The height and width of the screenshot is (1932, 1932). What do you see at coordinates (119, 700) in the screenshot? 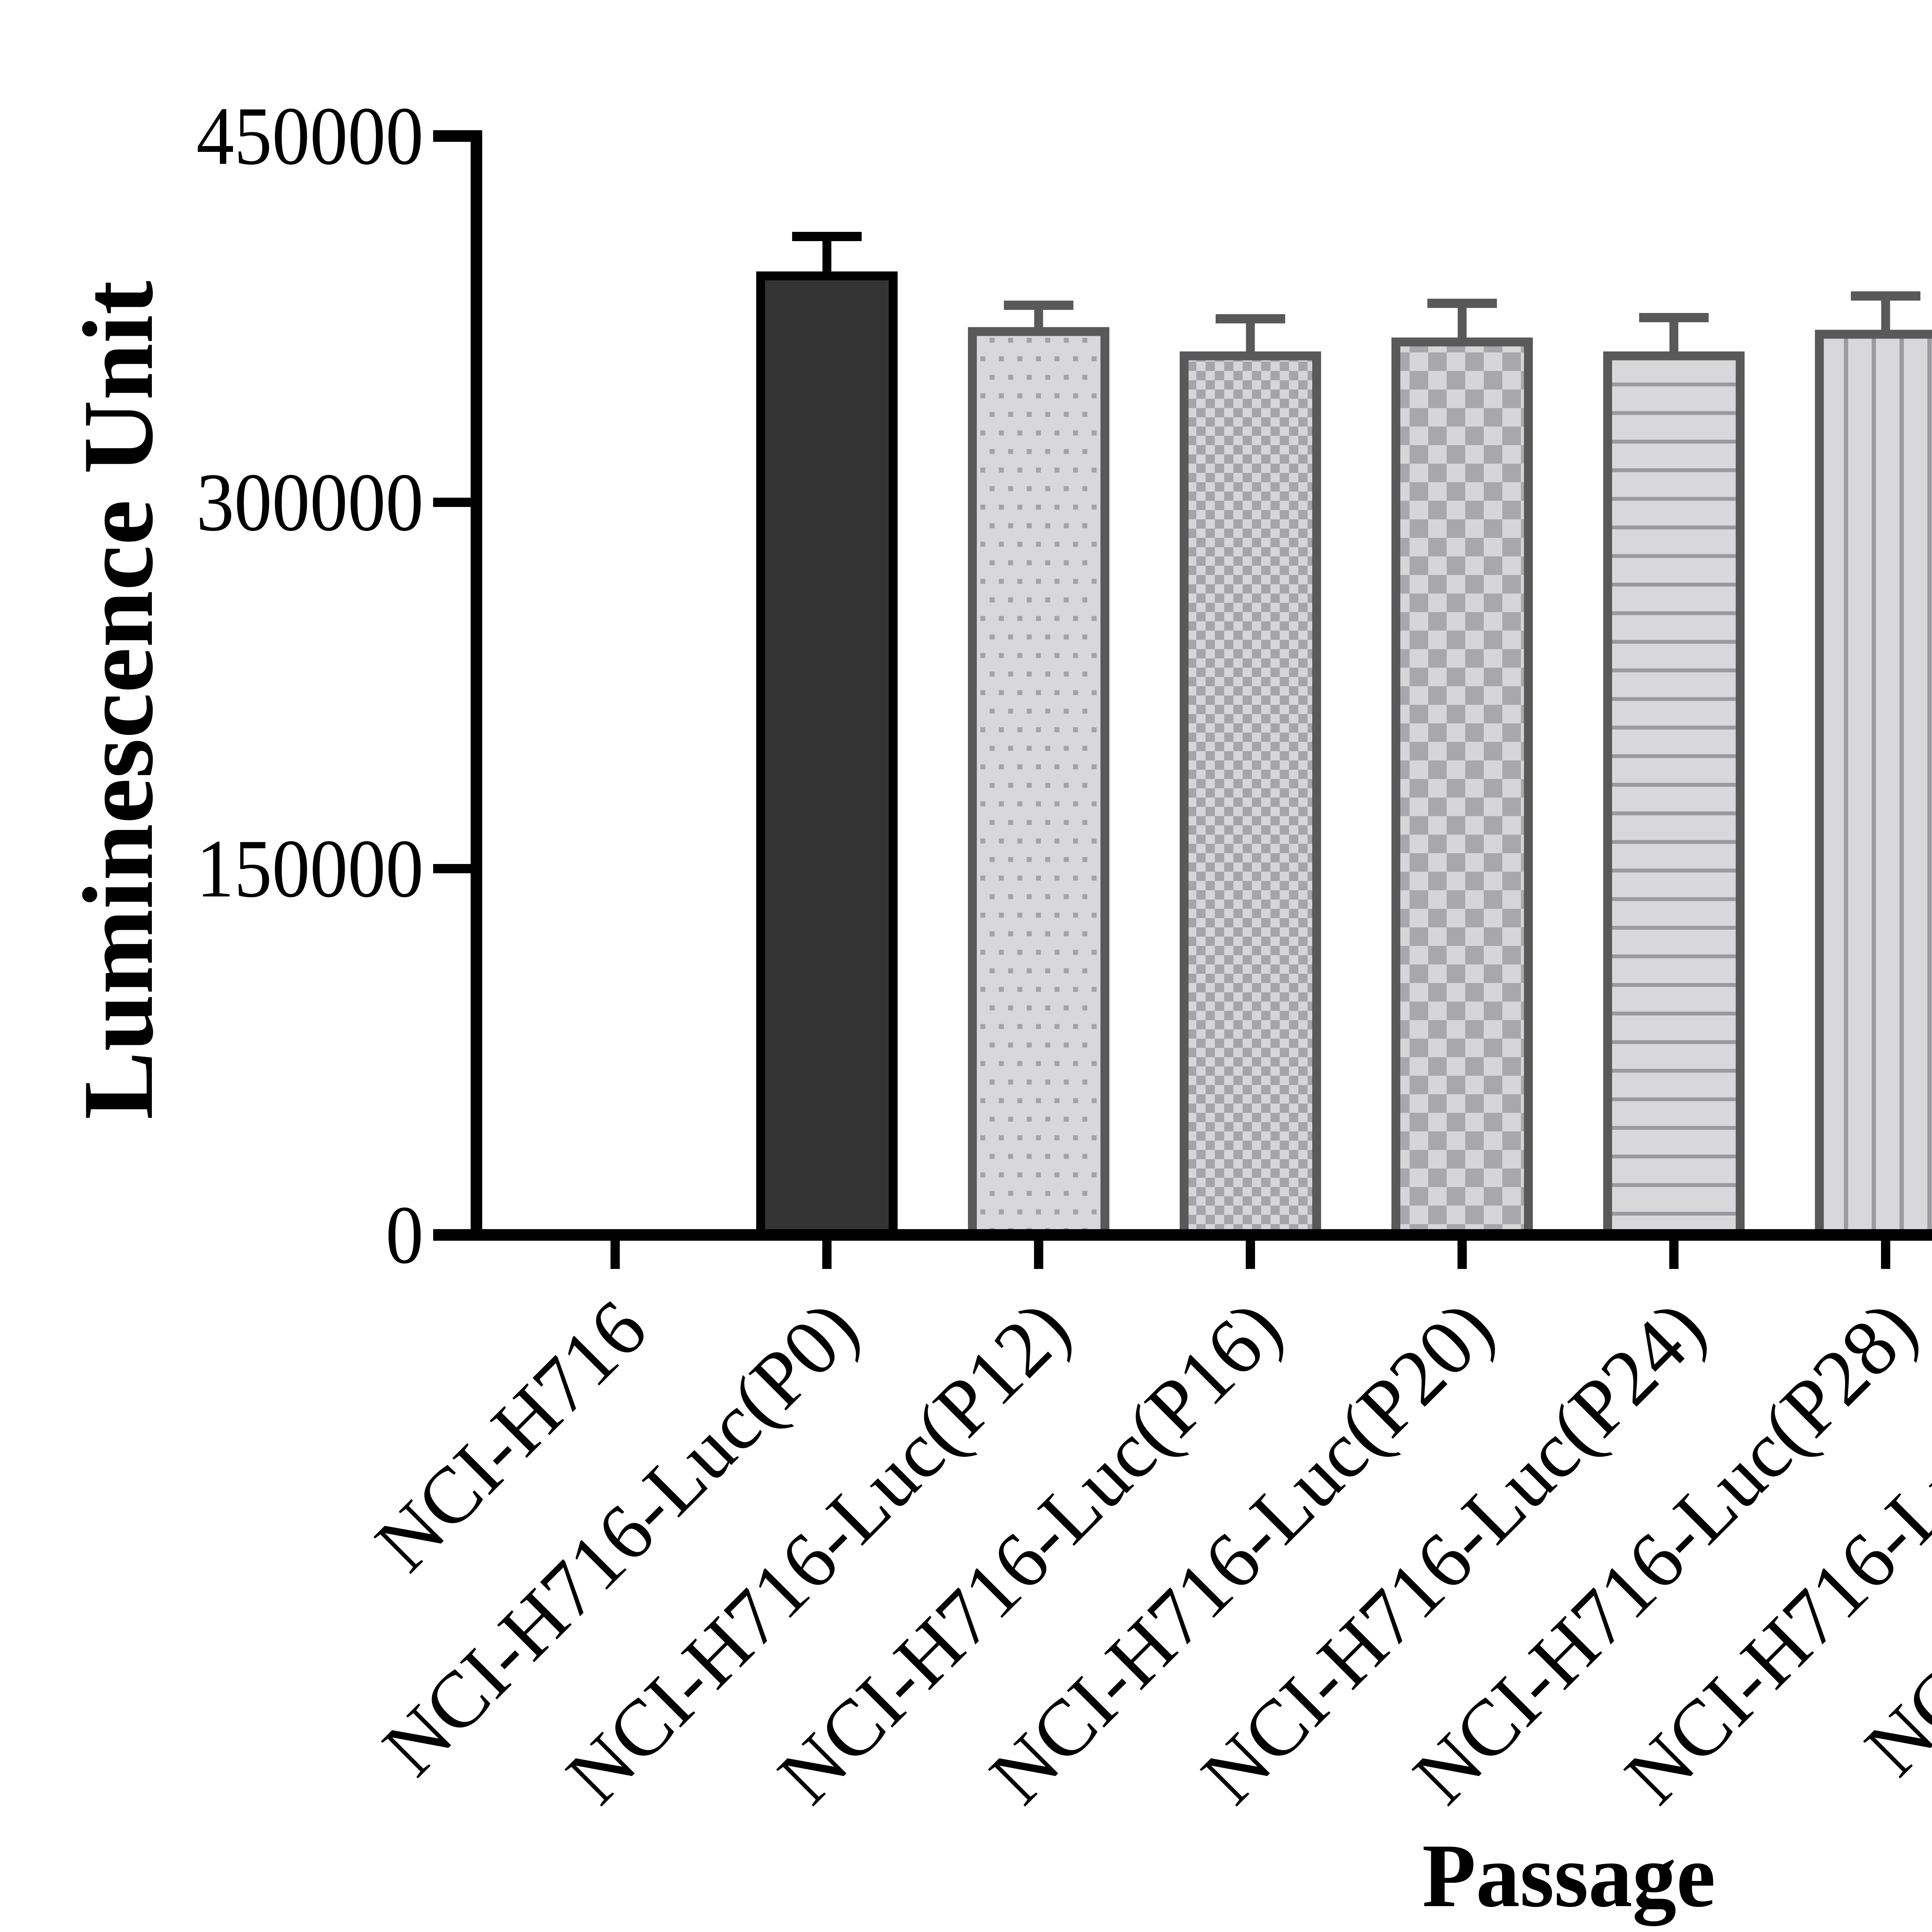
I see `svg-text: Luminescence Unit` at bounding box center [119, 700].